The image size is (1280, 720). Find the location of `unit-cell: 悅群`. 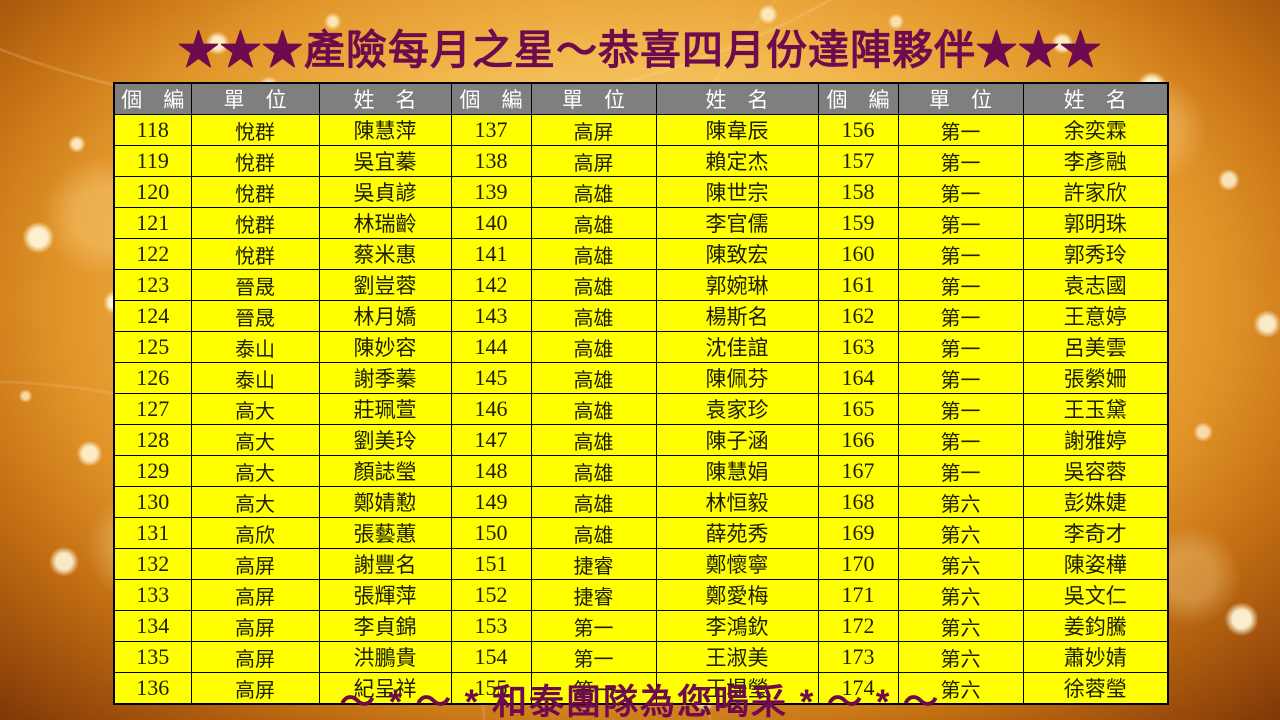

unit-cell: 悅群 is located at coordinates (255, 254).